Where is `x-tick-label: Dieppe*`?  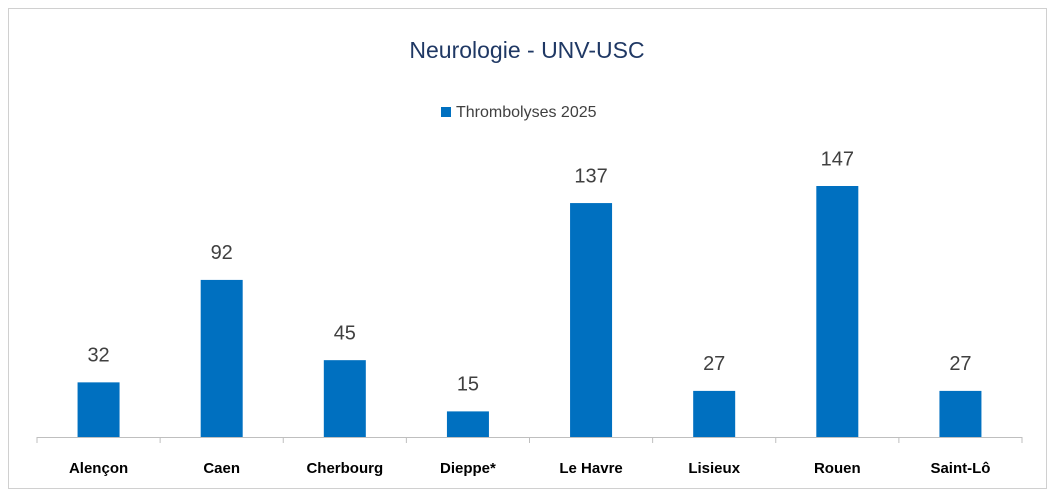
x-tick-label: Dieppe* is located at coordinates (468, 468).